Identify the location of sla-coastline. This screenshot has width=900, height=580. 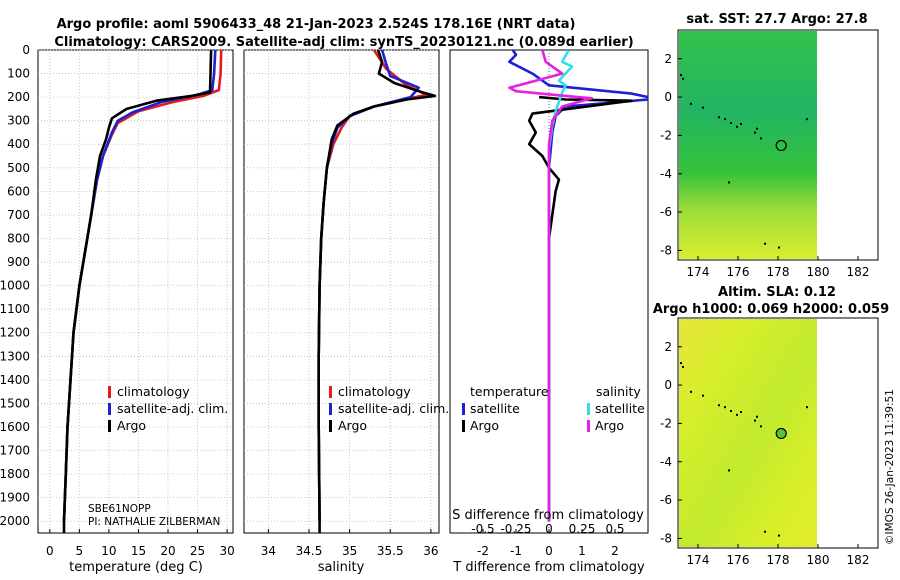
(744, 449).